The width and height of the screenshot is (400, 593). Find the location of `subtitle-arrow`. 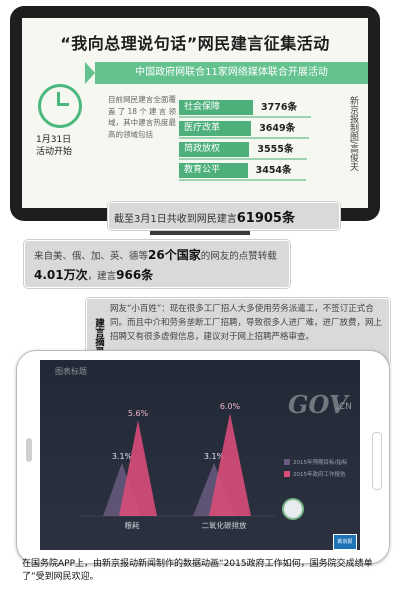

subtitle-arrow is located at coordinates (90, 73).